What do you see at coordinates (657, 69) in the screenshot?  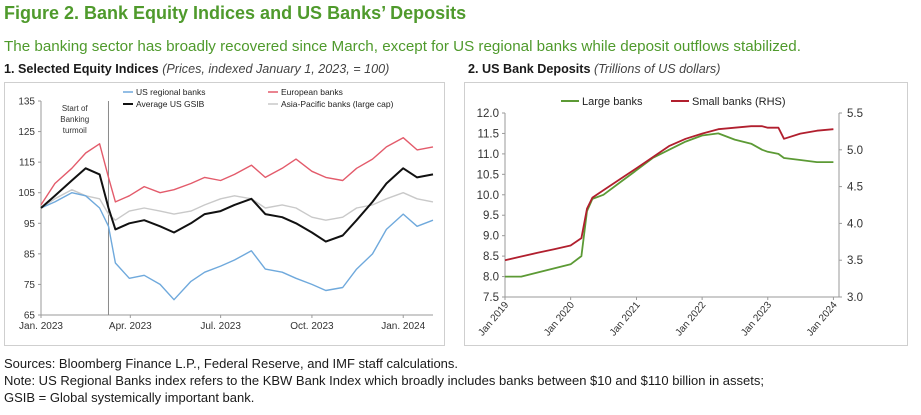 I see `panel2-title-units: (Trillions of US dollars)` at bounding box center [657, 69].